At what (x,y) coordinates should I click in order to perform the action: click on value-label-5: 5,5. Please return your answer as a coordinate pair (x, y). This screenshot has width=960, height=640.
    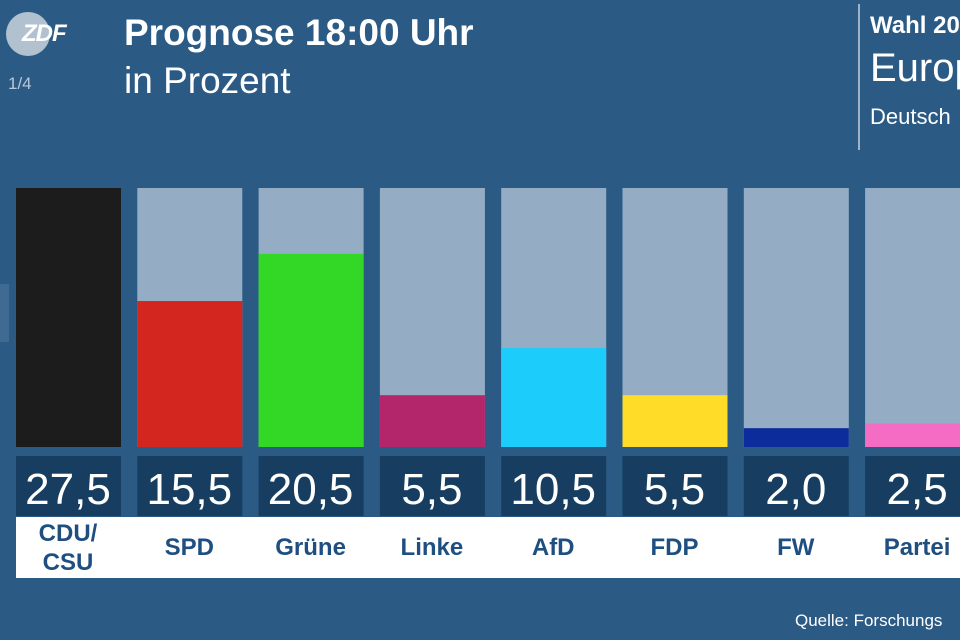
    Looking at the image, I should click on (674, 489).